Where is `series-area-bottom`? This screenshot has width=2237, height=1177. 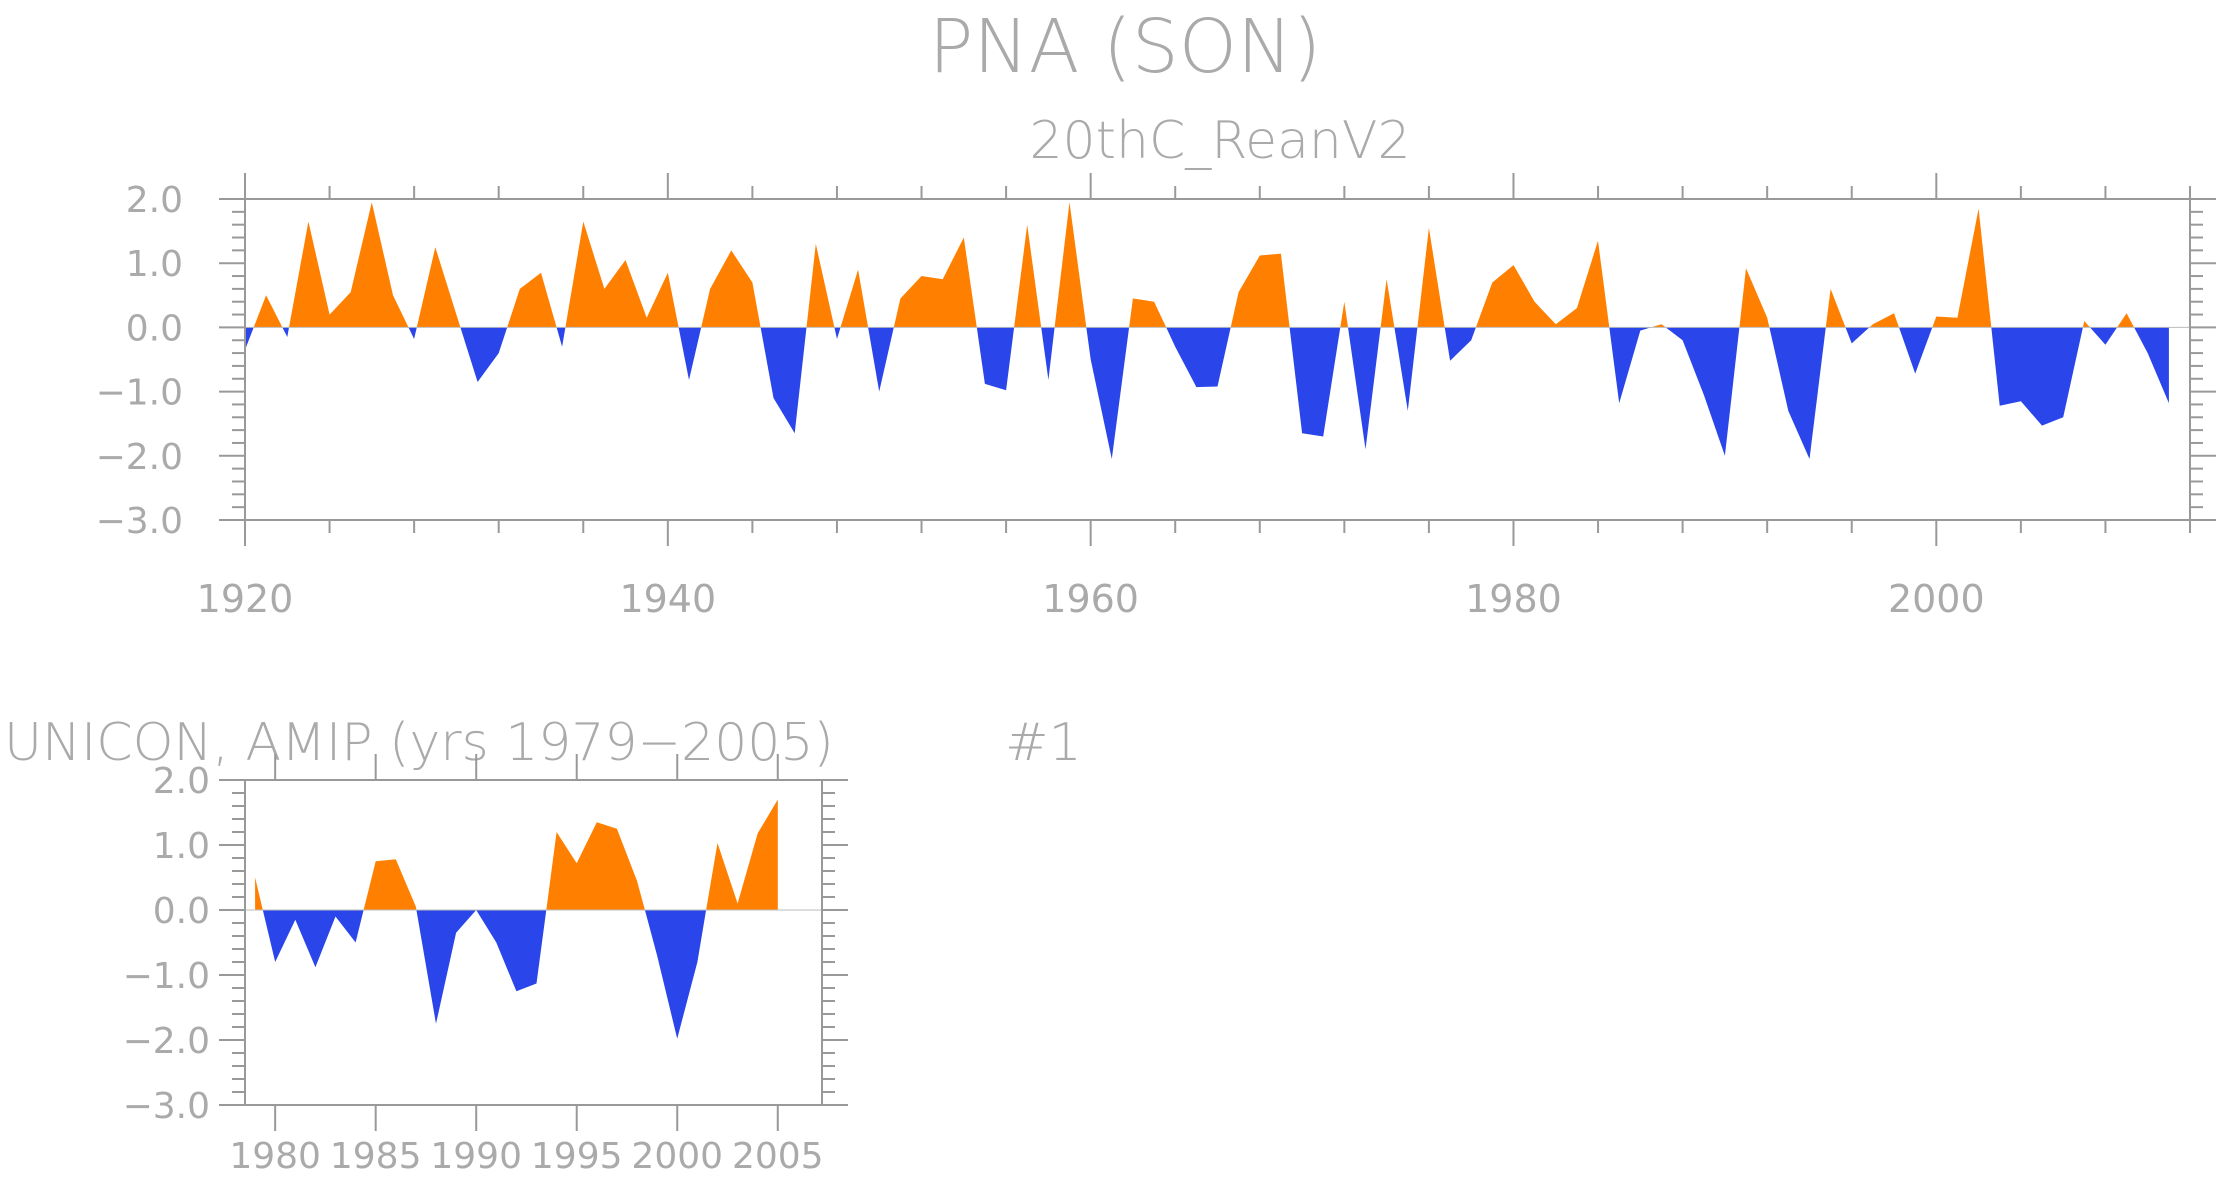
series-area-bottom is located at coordinates (533, 919).